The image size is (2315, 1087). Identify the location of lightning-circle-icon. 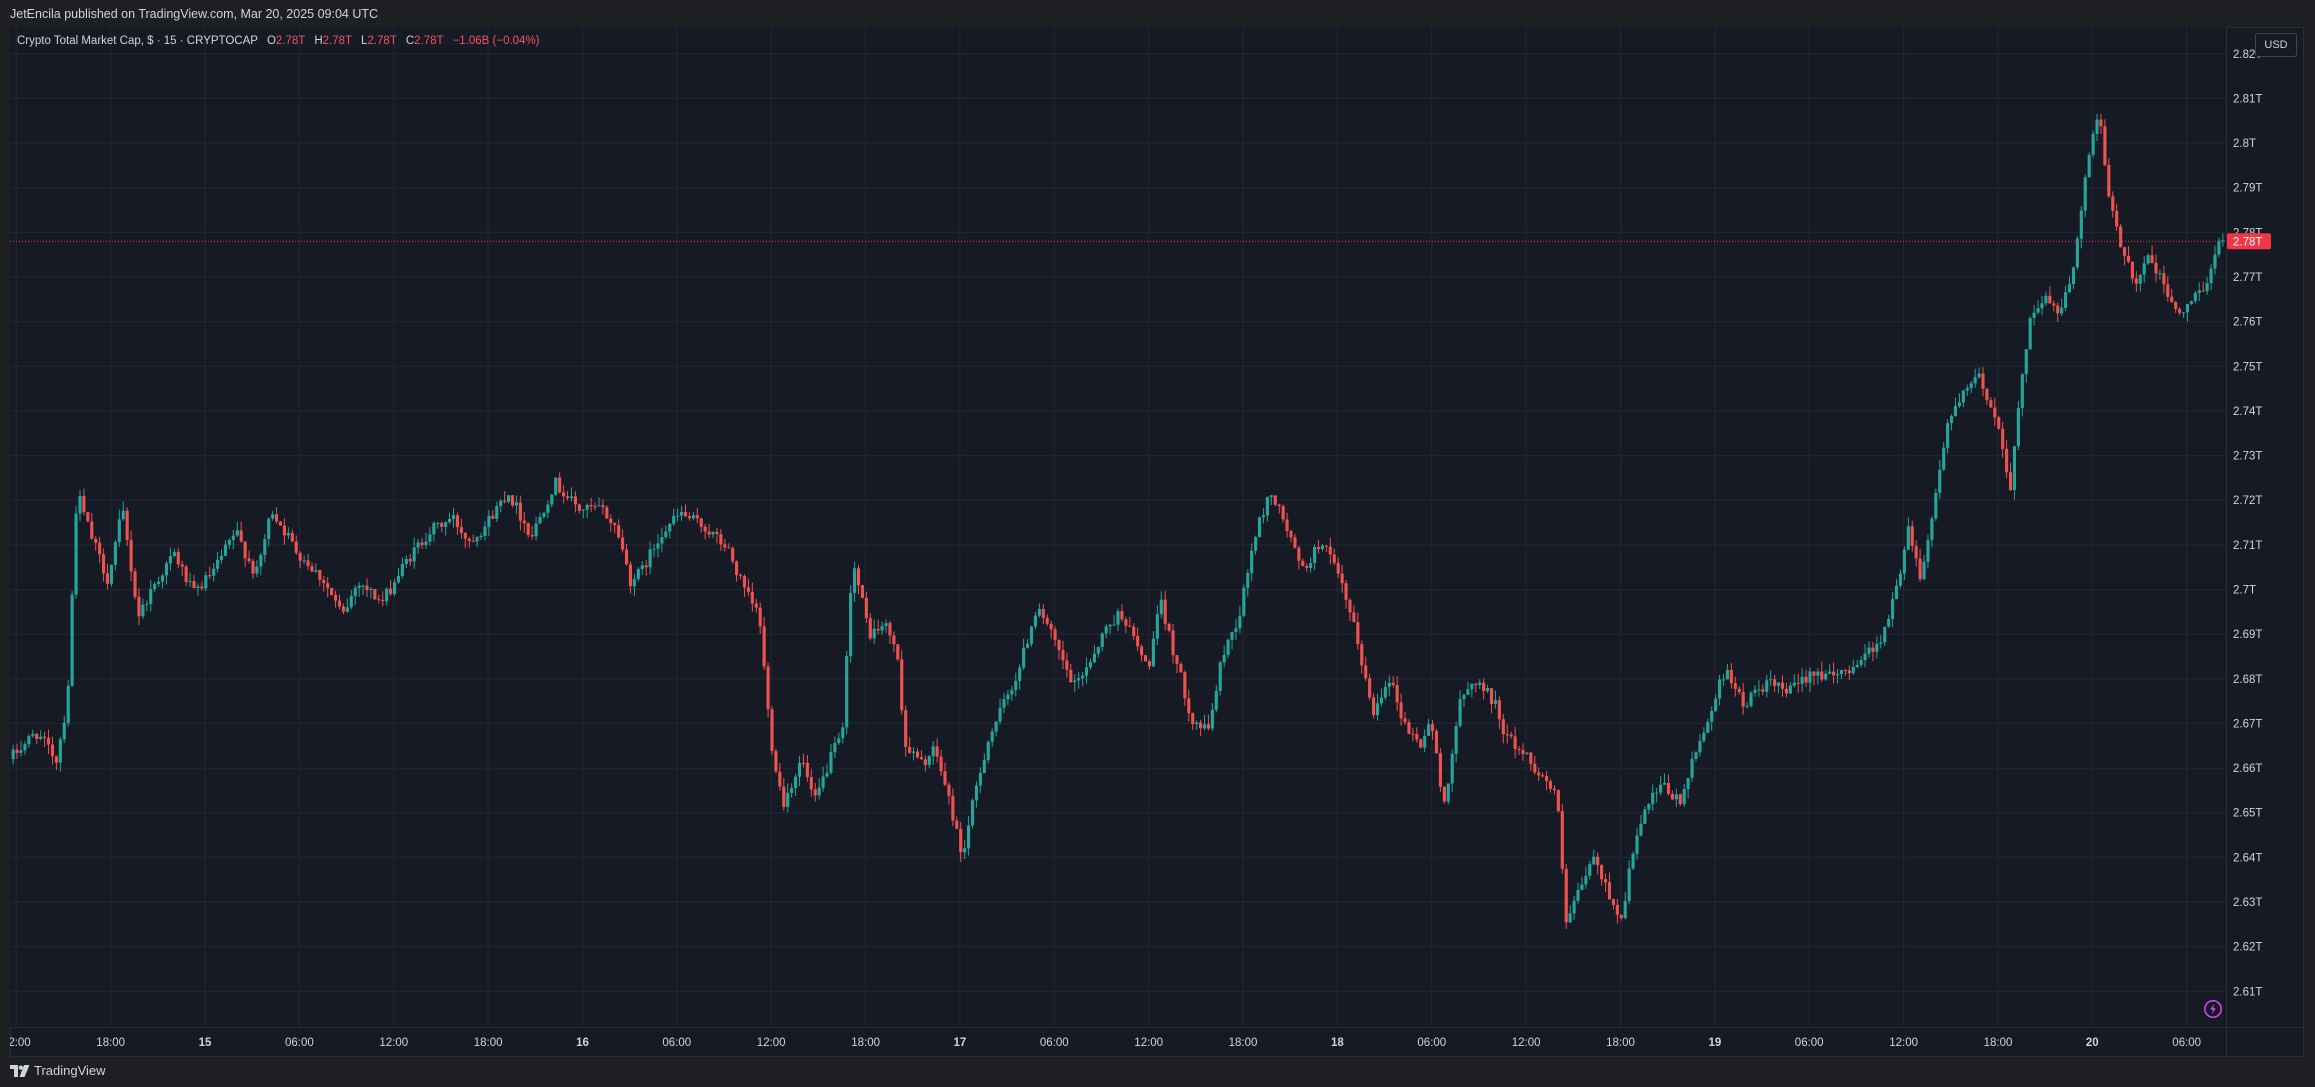
(2213, 1009).